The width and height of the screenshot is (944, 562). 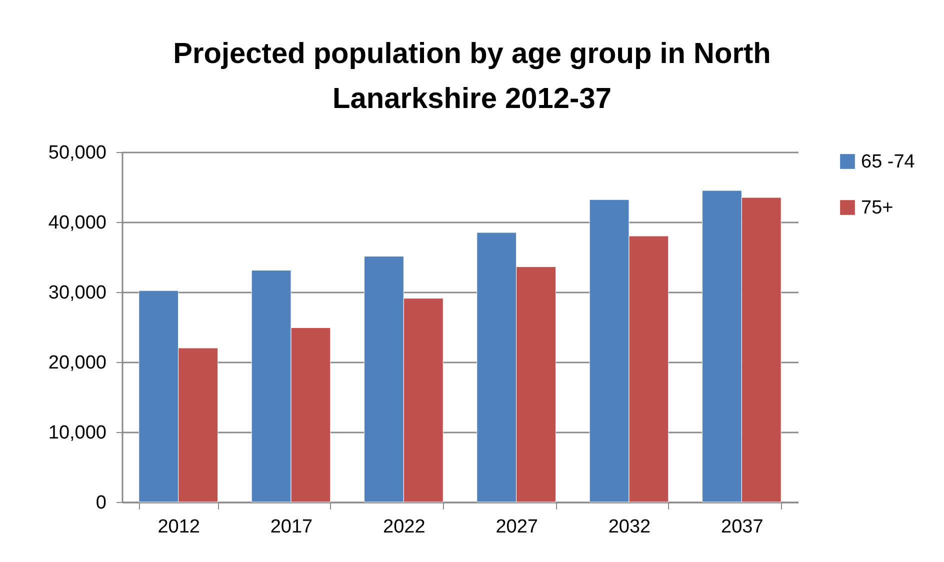 I want to click on x-tick-label: 2012, so click(x=179, y=527).